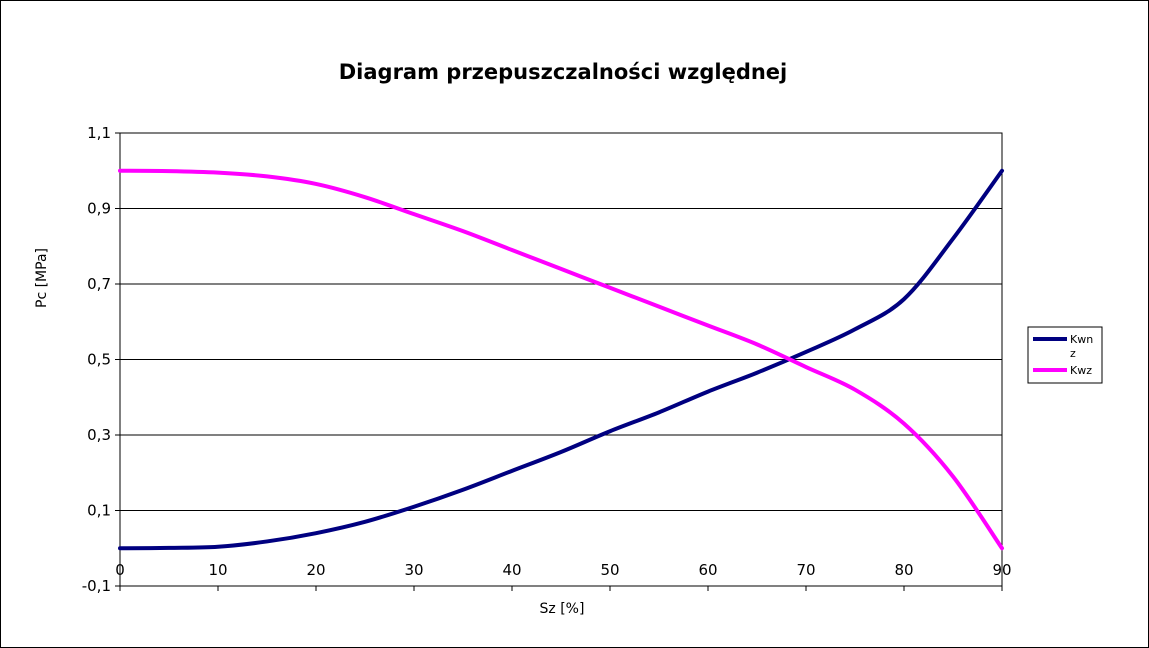 This screenshot has width=1149, height=648. I want to click on y-tick-label: 0,7, so click(99, 284).